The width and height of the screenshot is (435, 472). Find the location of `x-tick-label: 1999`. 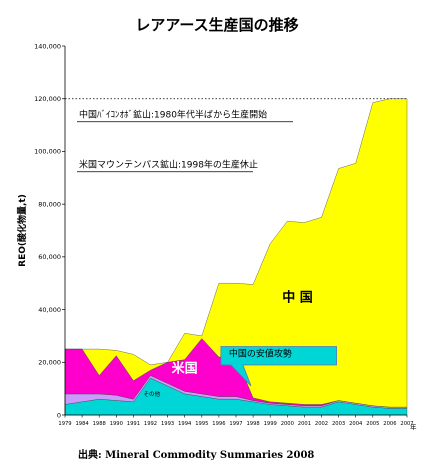

x-tick-label: 1999 is located at coordinates (270, 424).